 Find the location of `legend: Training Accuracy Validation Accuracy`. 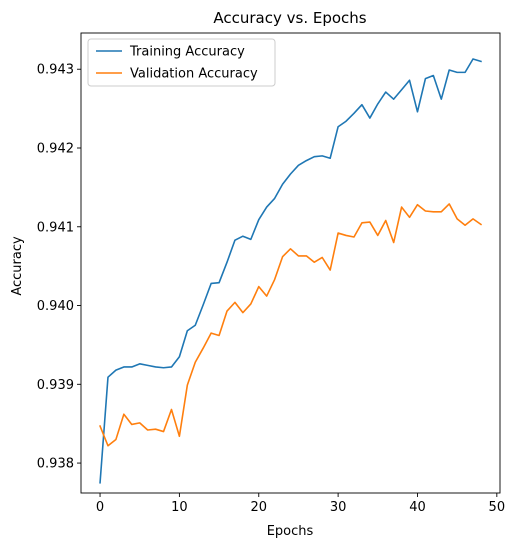

legend: Training Accuracy Validation Accuracy is located at coordinates (181, 62).